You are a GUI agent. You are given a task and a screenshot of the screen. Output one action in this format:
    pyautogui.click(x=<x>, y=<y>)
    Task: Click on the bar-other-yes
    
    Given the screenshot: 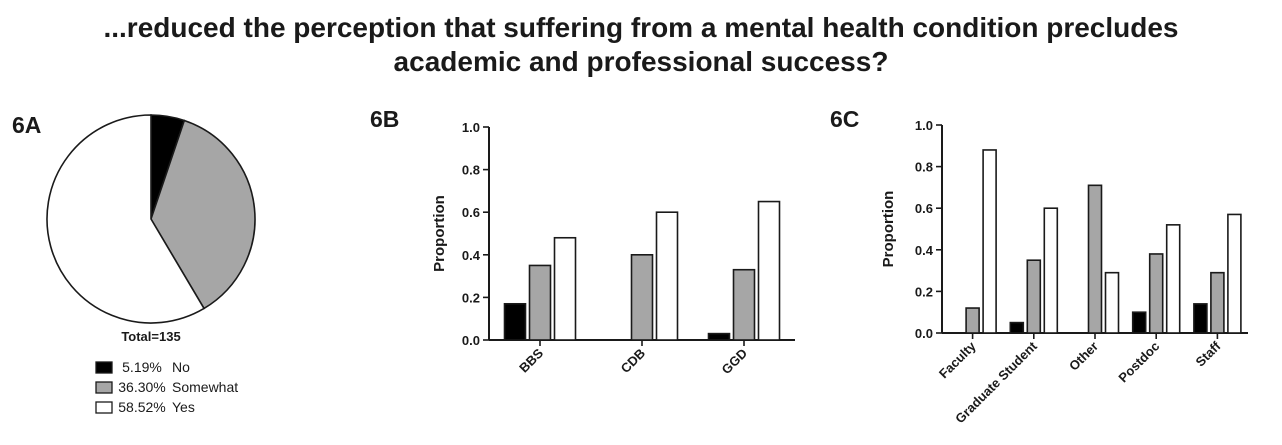 What is the action you would take?
    pyautogui.click(x=1112, y=302)
    